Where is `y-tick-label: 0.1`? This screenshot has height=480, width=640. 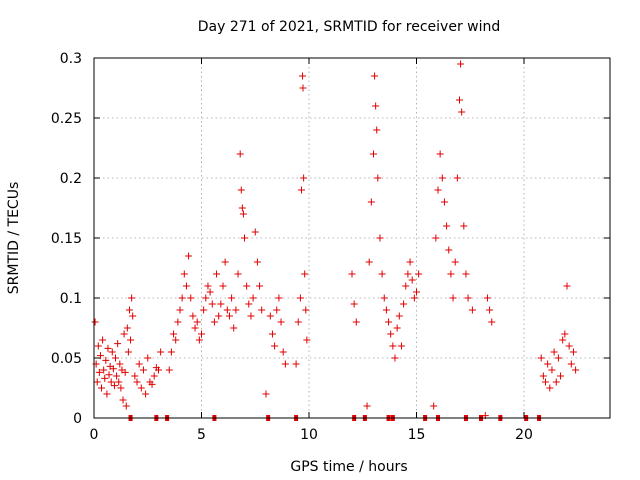 y-tick-label: 0.1 is located at coordinates (71, 299).